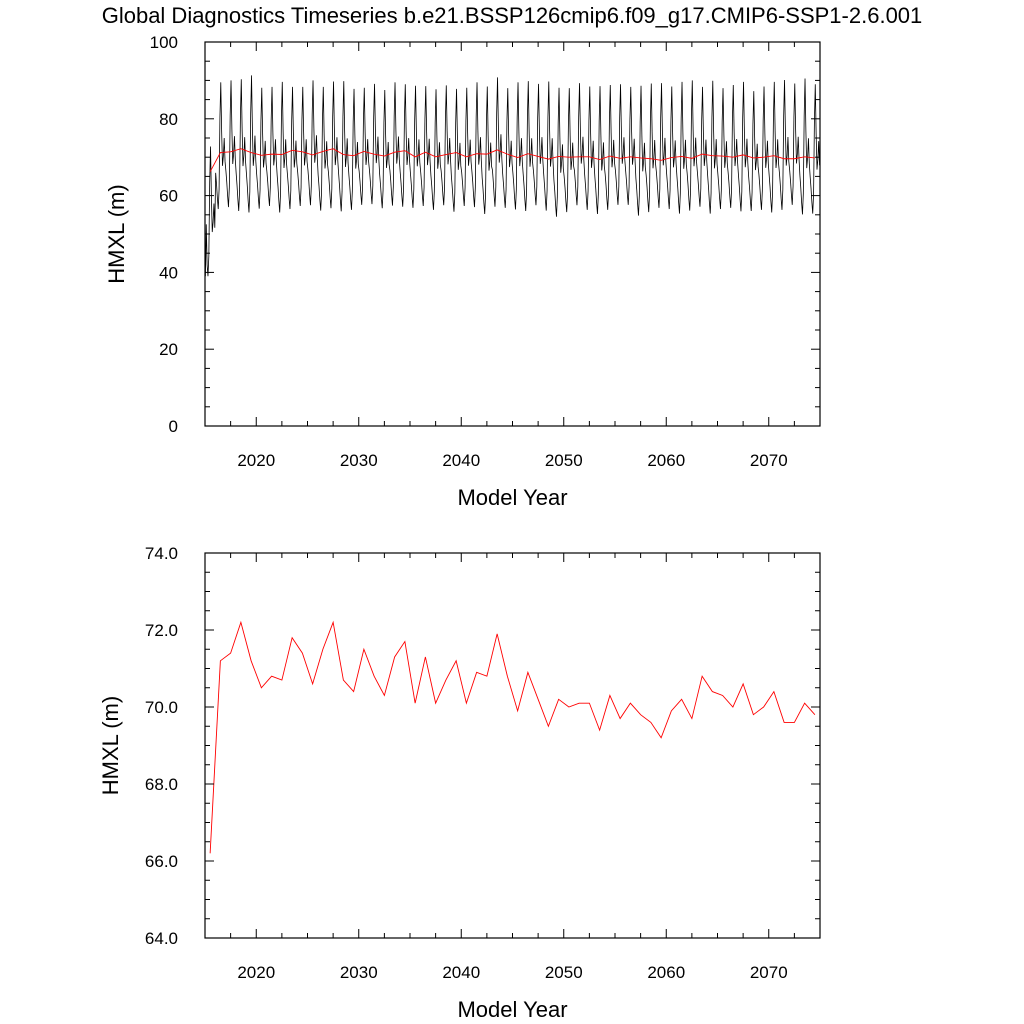 This screenshot has width=1024, height=1024. I want to click on y-tick-label: 0, so click(173, 426).